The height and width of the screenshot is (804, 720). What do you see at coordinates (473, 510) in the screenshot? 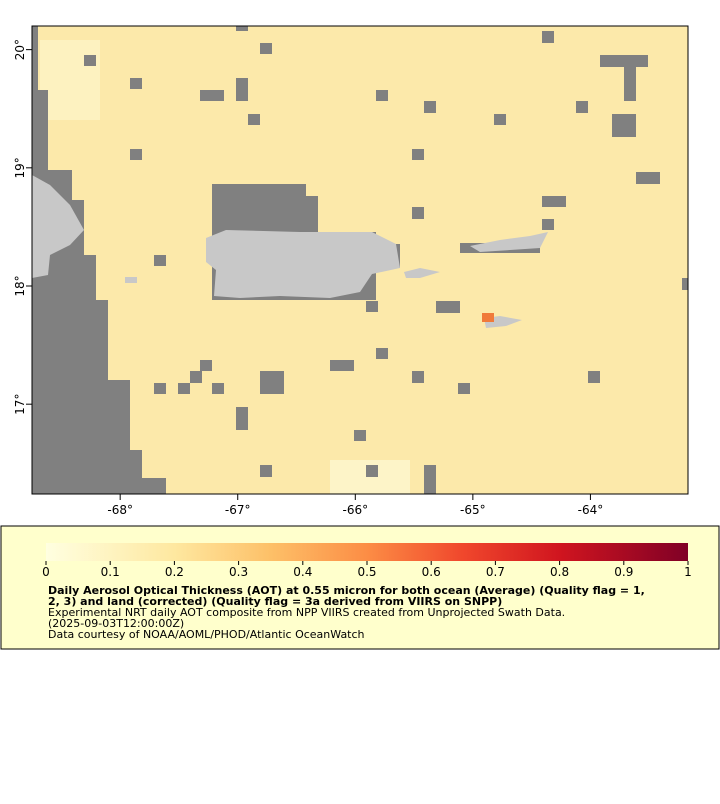
I see `x-tick-label: -65°` at bounding box center [473, 510].